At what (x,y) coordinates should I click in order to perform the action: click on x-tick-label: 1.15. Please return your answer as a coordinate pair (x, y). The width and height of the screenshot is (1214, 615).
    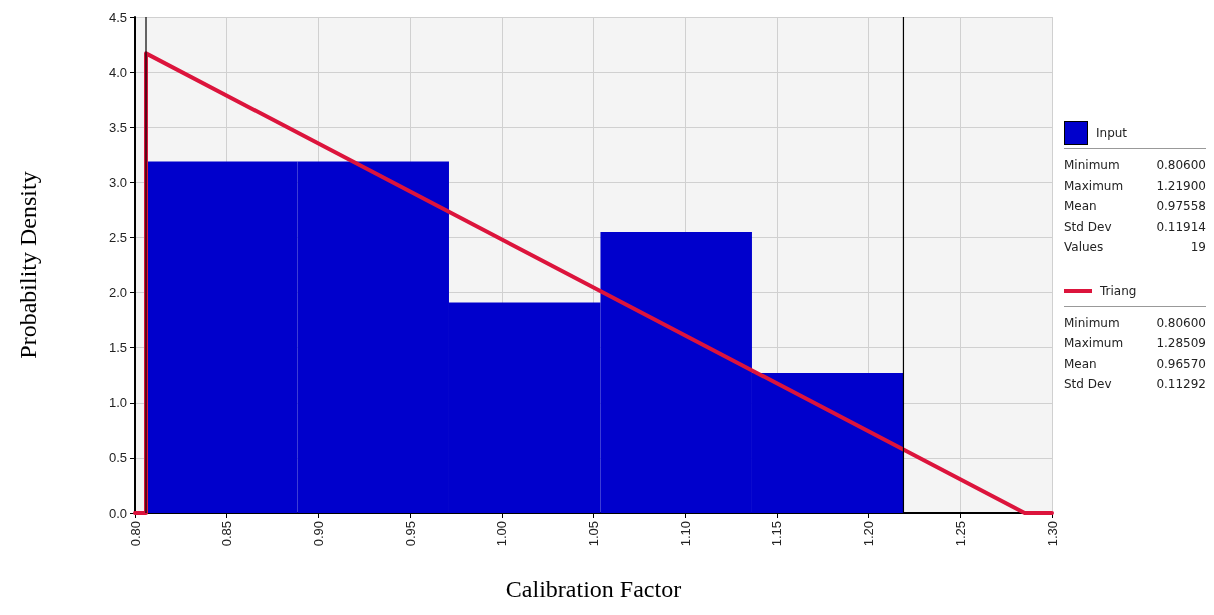
    Looking at the image, I should click on (777, 534).